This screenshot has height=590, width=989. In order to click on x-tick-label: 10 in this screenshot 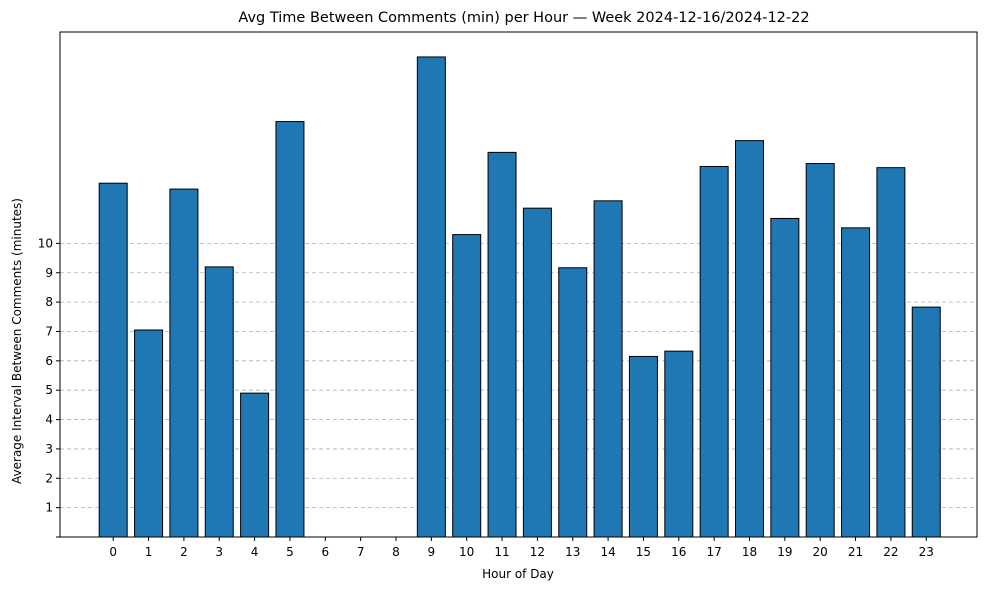, I will do `click(466, 552)`.